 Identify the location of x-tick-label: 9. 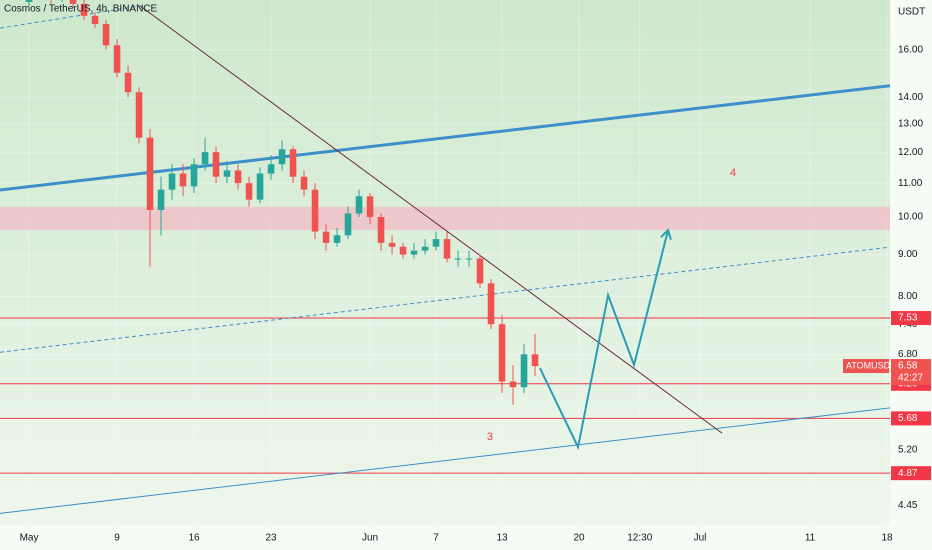
(117, 538).